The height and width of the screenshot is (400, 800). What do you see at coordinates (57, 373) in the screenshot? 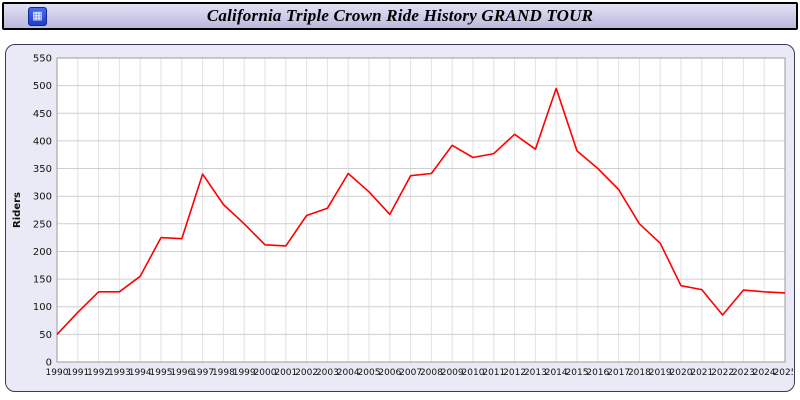
I see `svg-text: 1990` at bounding box center [57, 373].